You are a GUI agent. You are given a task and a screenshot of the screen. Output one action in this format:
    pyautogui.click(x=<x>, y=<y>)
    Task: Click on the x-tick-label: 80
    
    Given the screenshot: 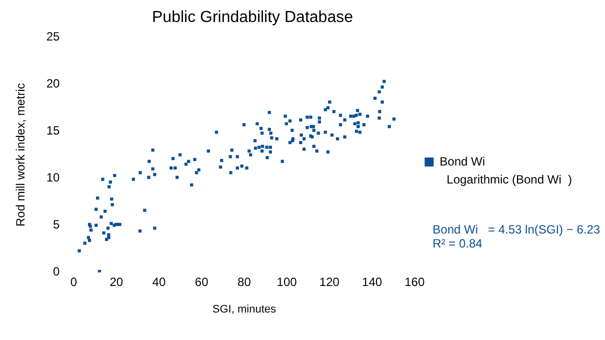 What is the action you would take?
    pyautogui.click(x=245, y=281)
    